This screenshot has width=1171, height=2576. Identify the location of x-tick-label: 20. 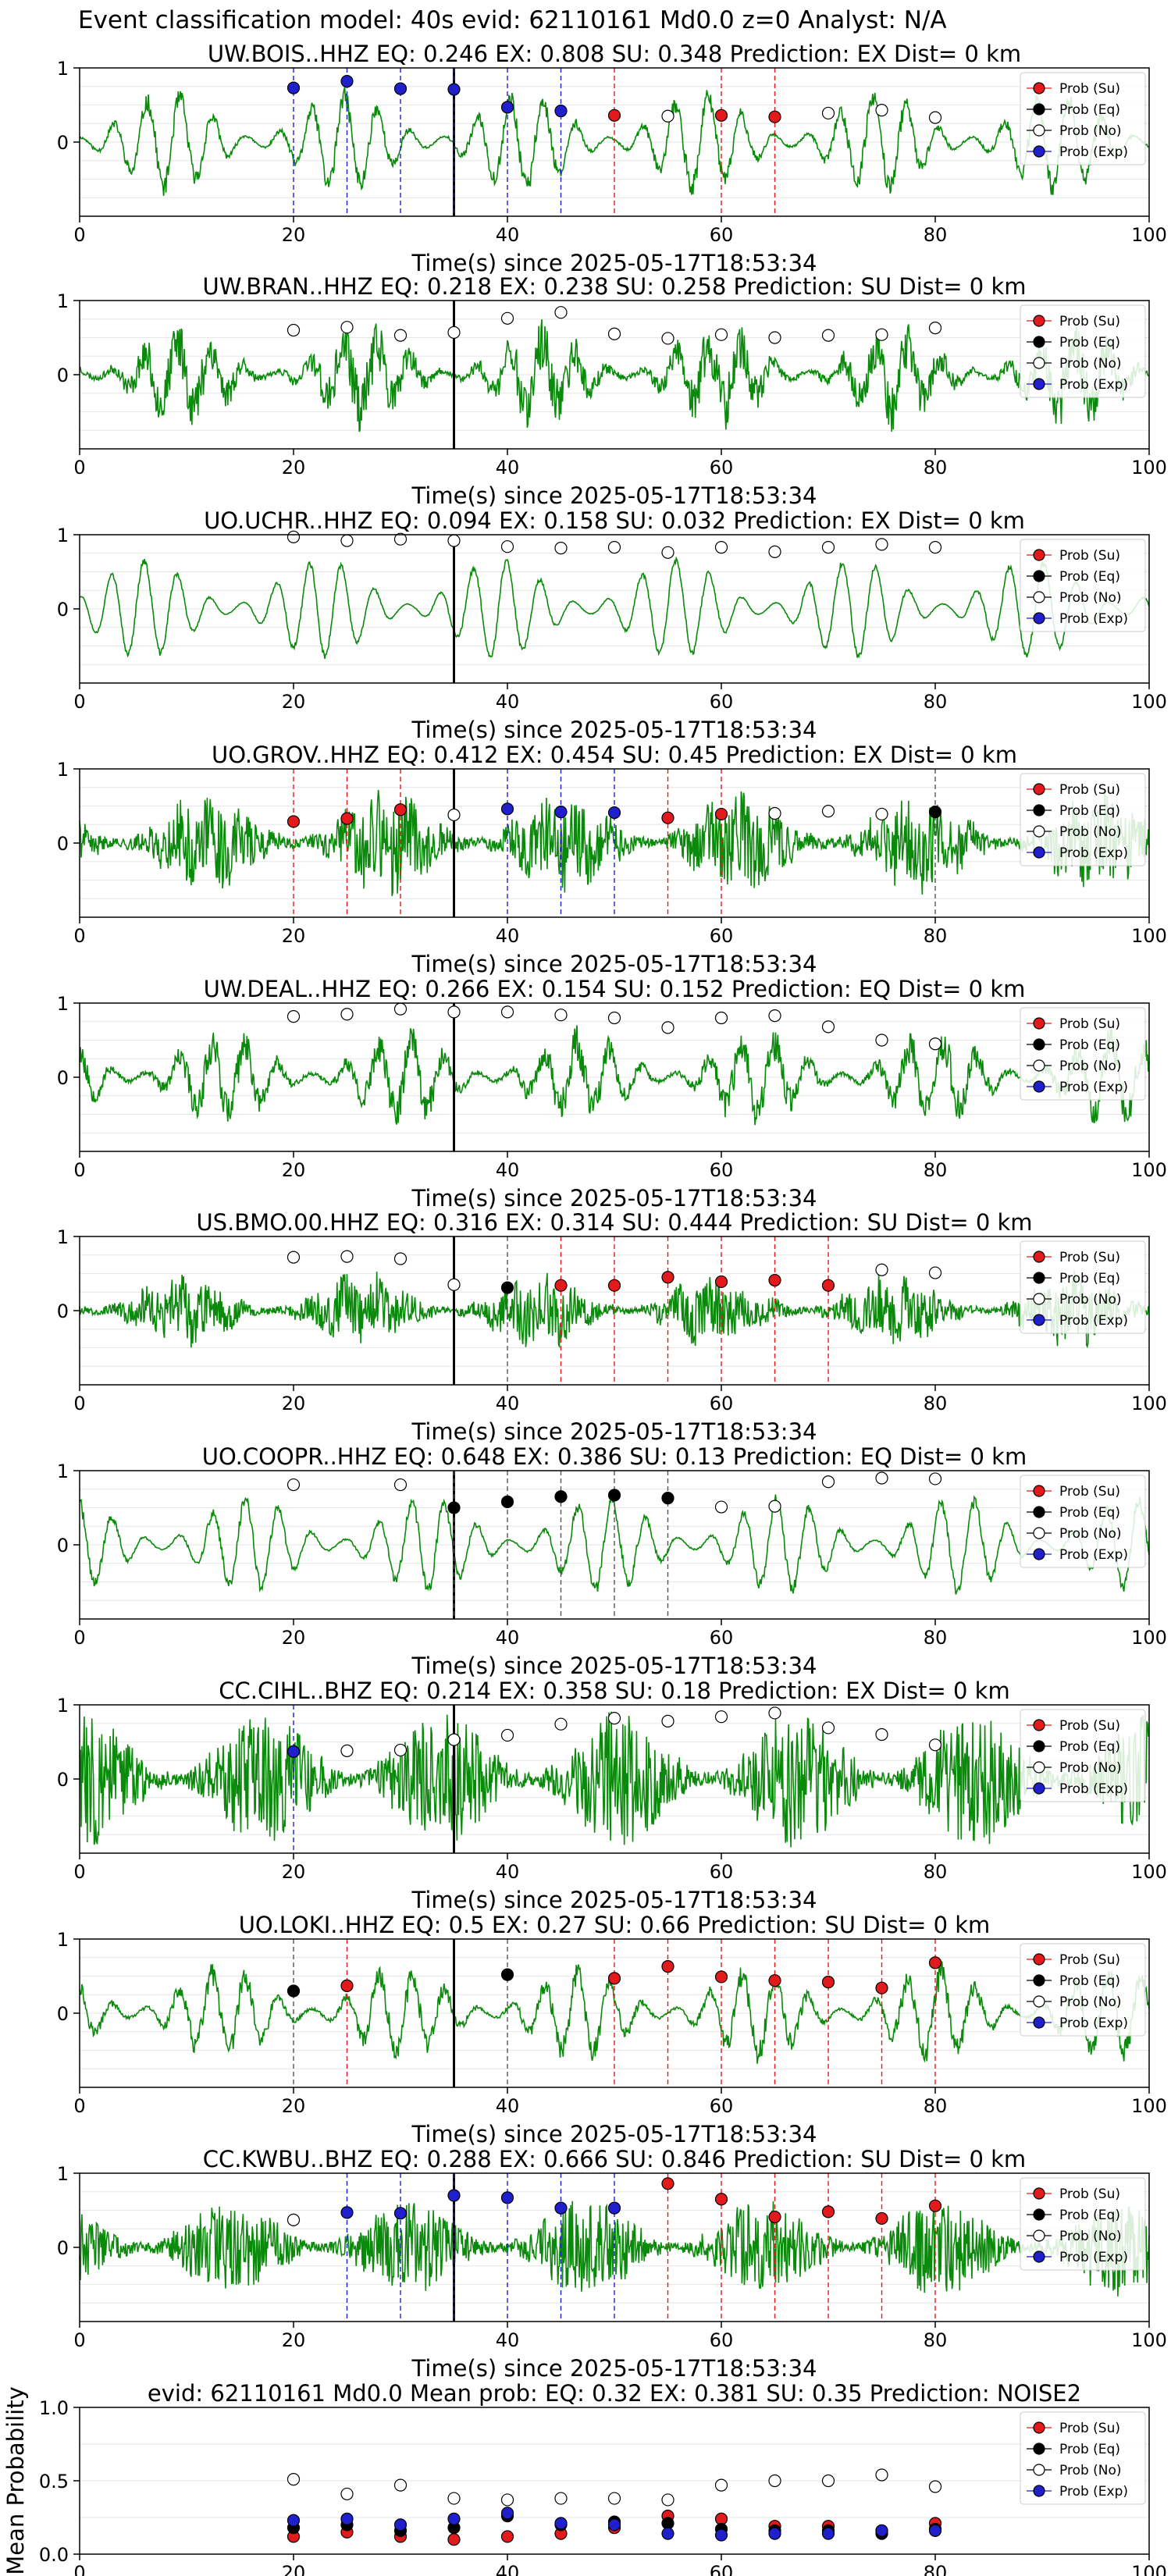
(294, 235).